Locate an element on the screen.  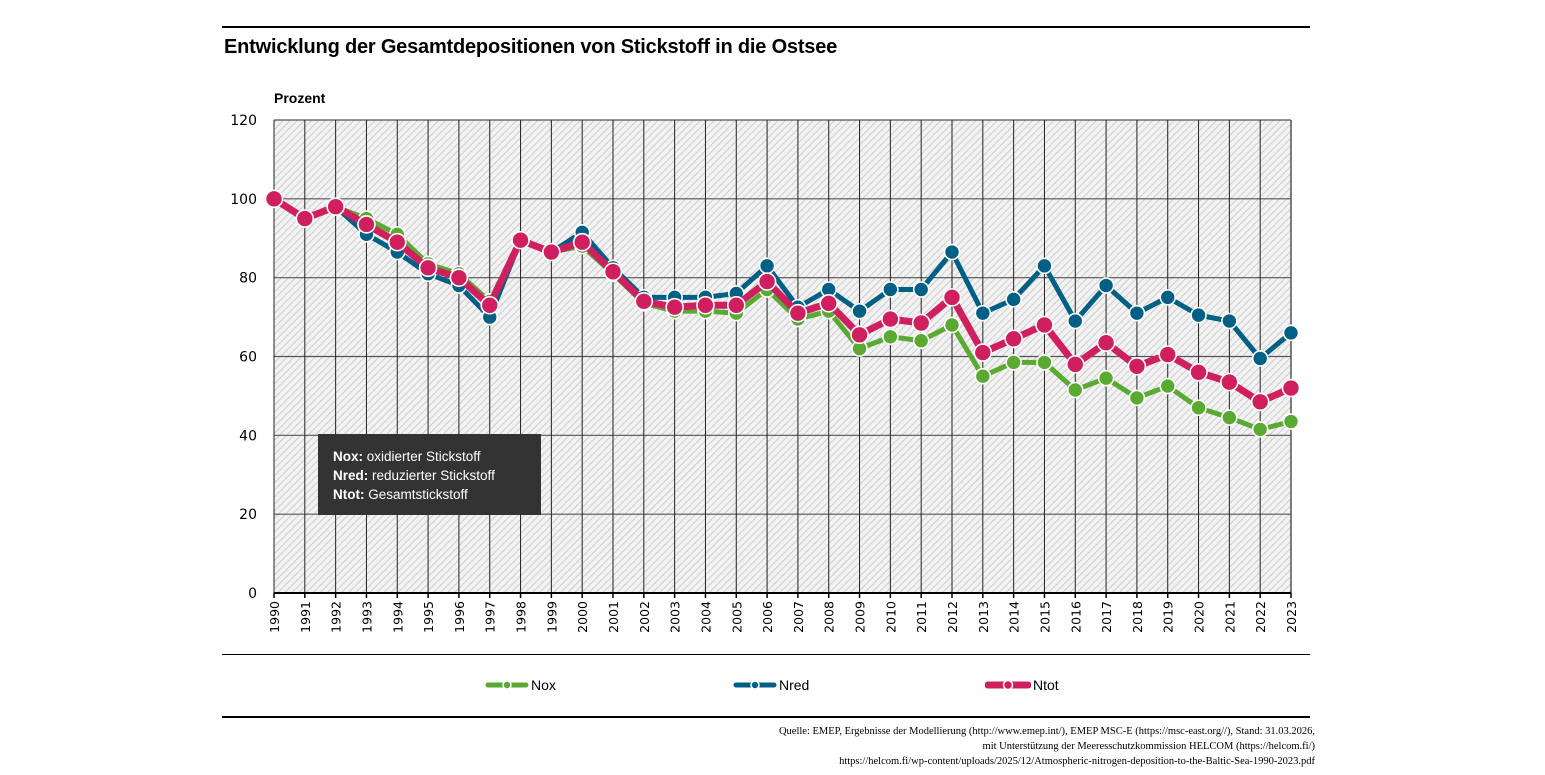
legend-item-ntot: Ntot is located at coordinates (1022, 685).